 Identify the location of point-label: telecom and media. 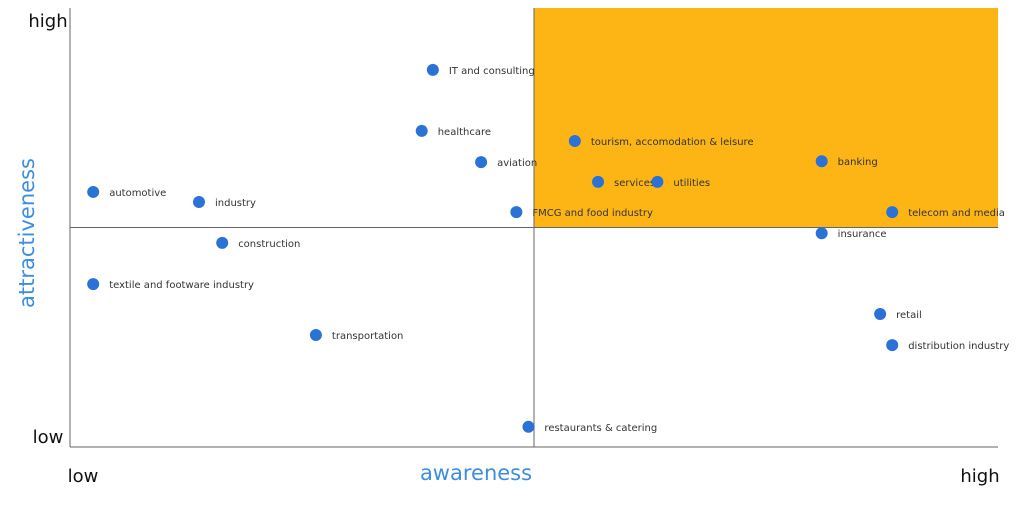
(956, 213).